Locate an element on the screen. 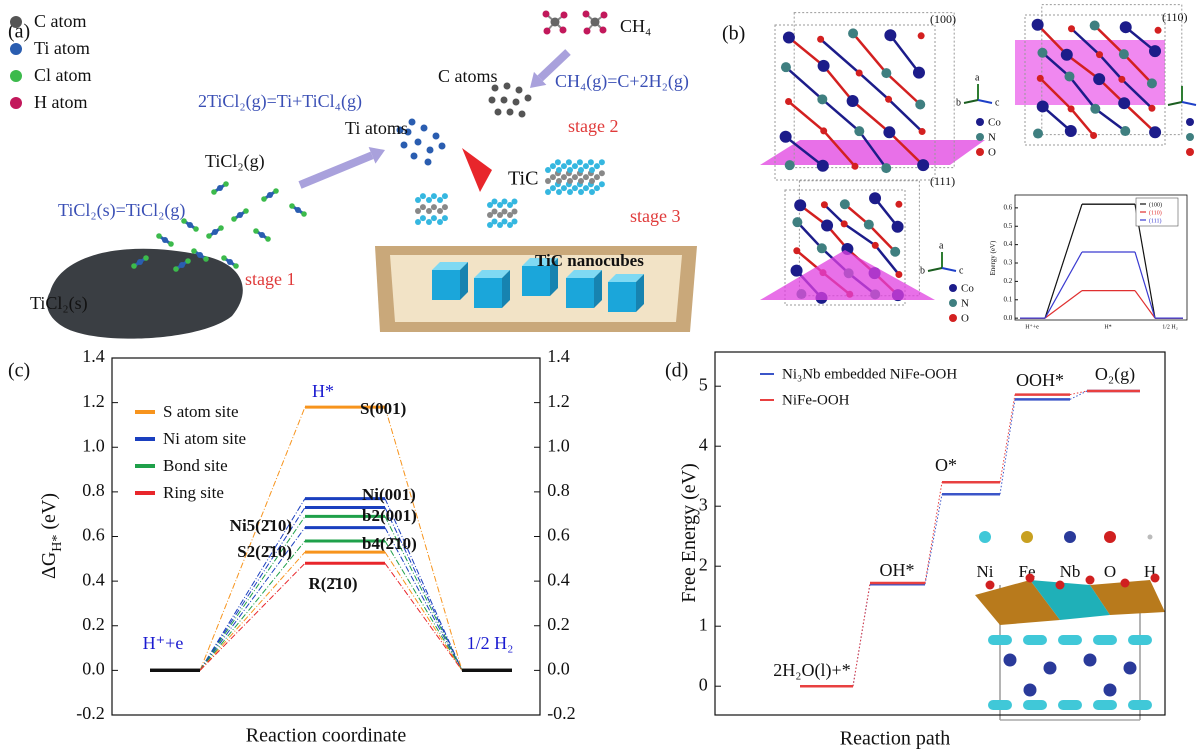 Image resolution: width=1198 pixels, height=751 pixels. tick-label: 0.2 is located at coordinates (1007, 281).